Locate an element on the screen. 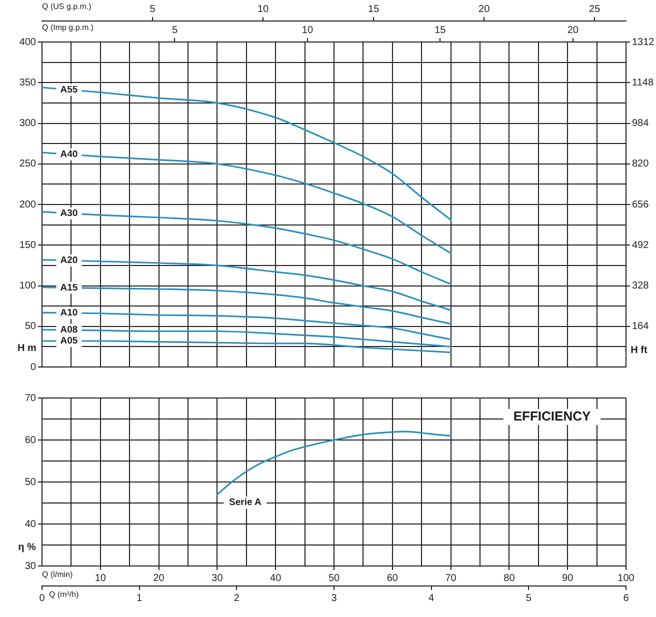 This screenshot has height=617, width=656. y-tick-label: 100 is located at coordinates (27, 286).